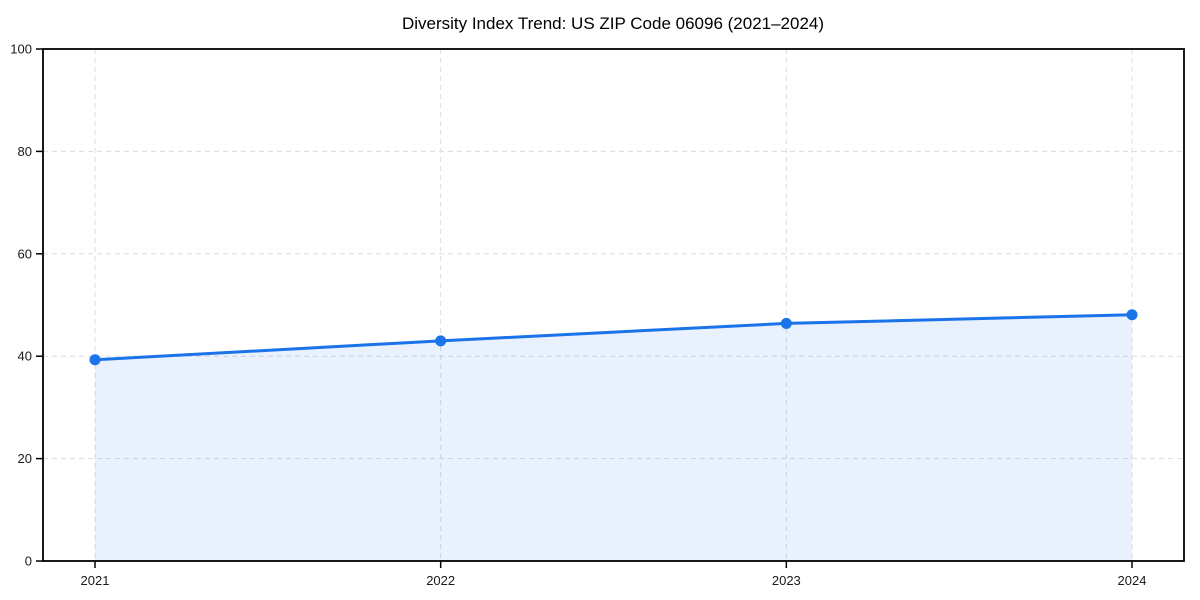  I want to click on y-axis-tick-label: 20, so click(25, 458).